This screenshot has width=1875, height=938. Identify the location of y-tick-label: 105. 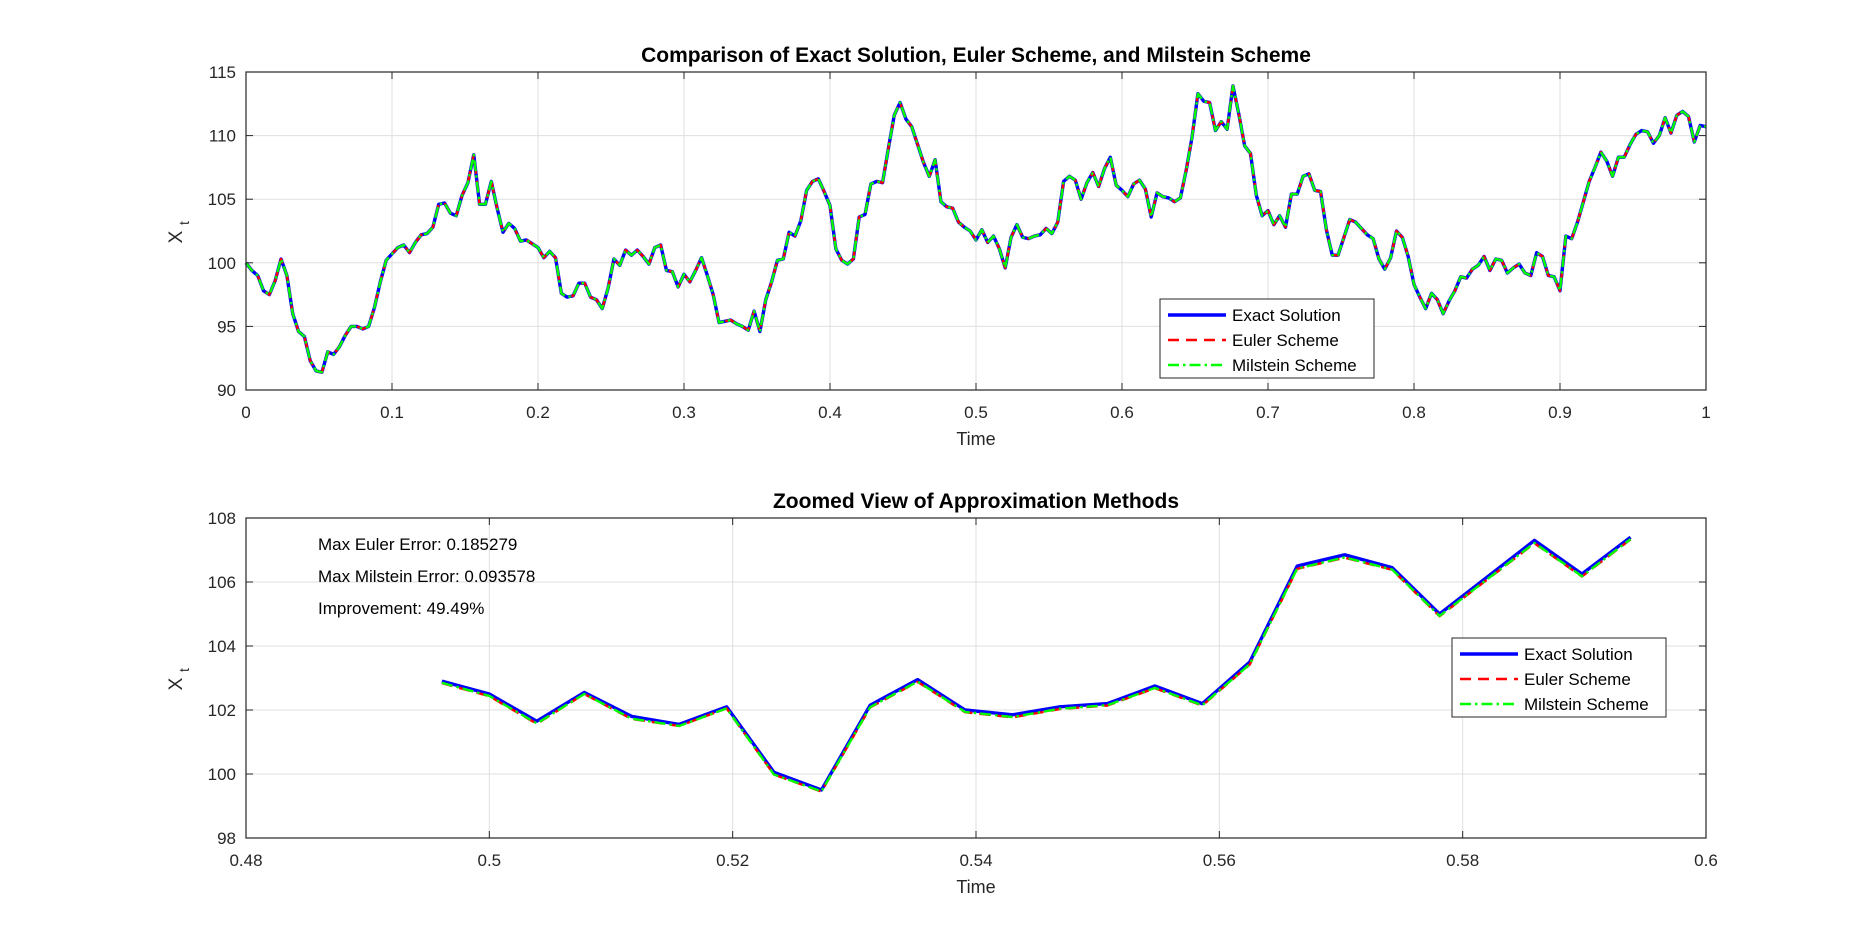
(222, 199).